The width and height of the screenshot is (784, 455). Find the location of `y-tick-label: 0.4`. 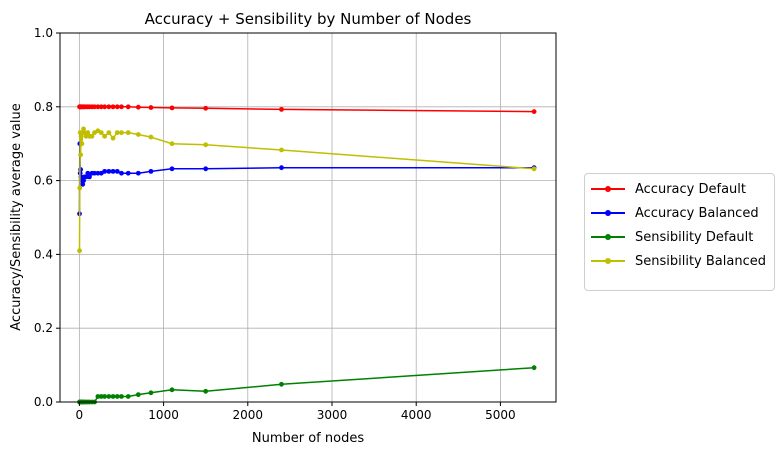

y-tick-label: 0.4 is located at coordinates (43, 254).